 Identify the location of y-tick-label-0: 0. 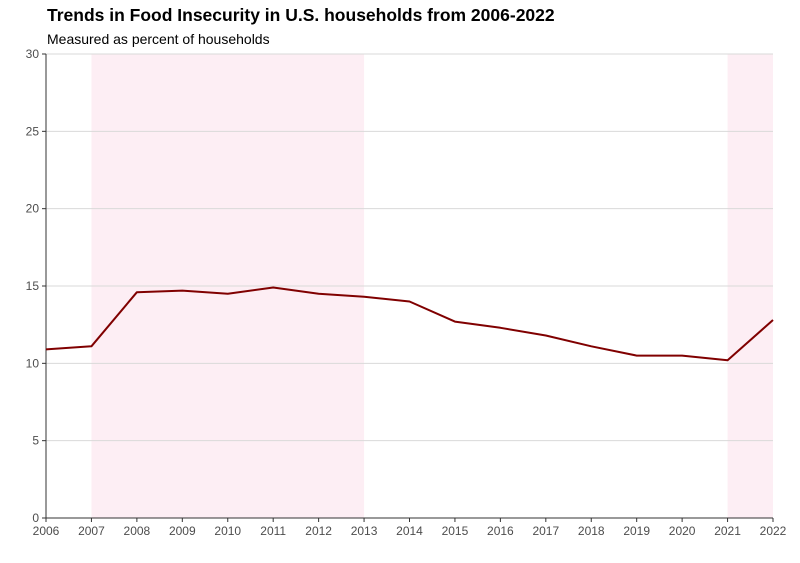
(35, 518).